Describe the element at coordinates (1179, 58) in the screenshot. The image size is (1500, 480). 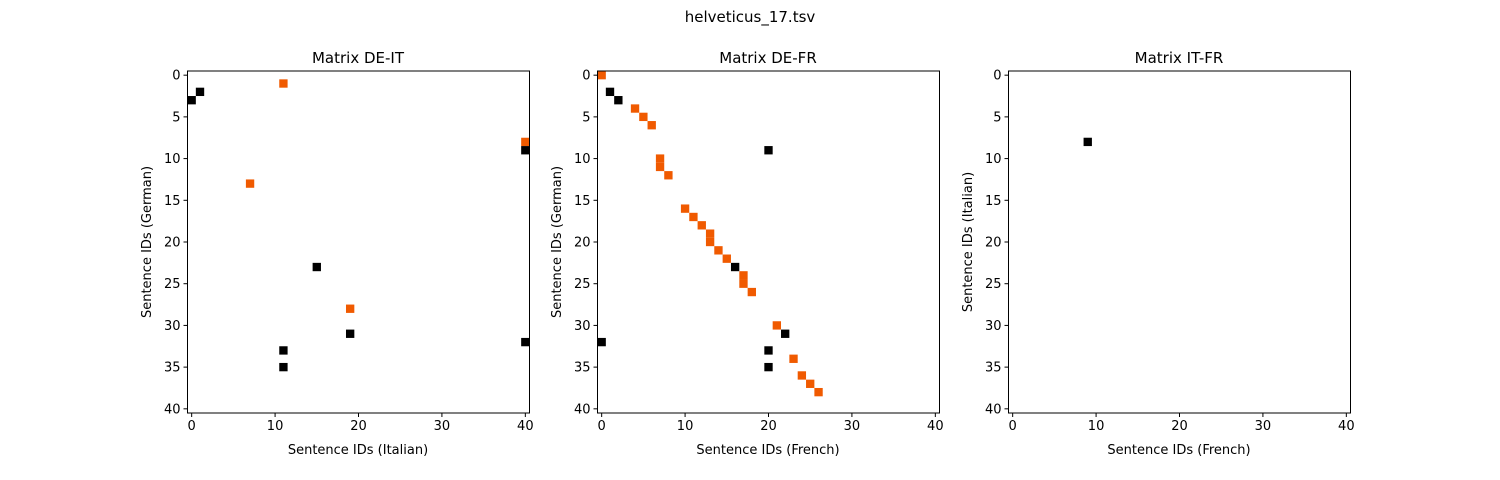
I see `panel-title: Matrix IT-FR` at that location.